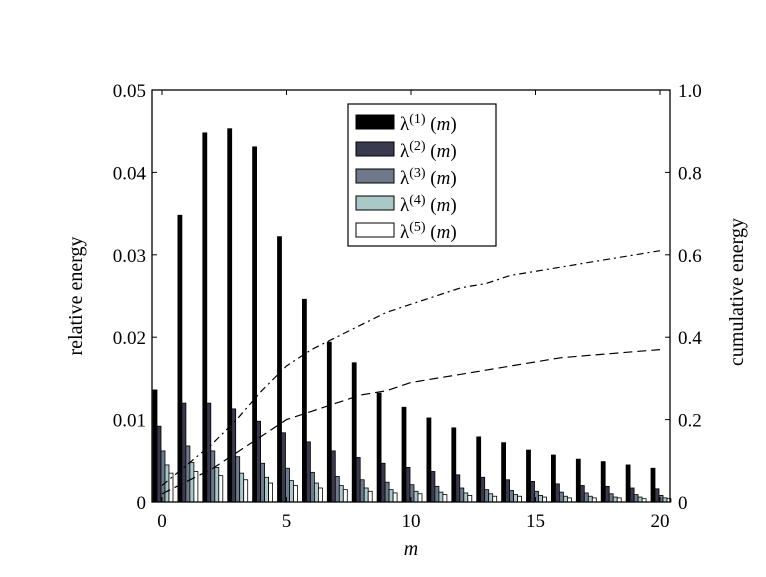 The width and height of the screenshot is (766, 577). I want to click on y-tick-label-right: 0.6, so click(690, 256).